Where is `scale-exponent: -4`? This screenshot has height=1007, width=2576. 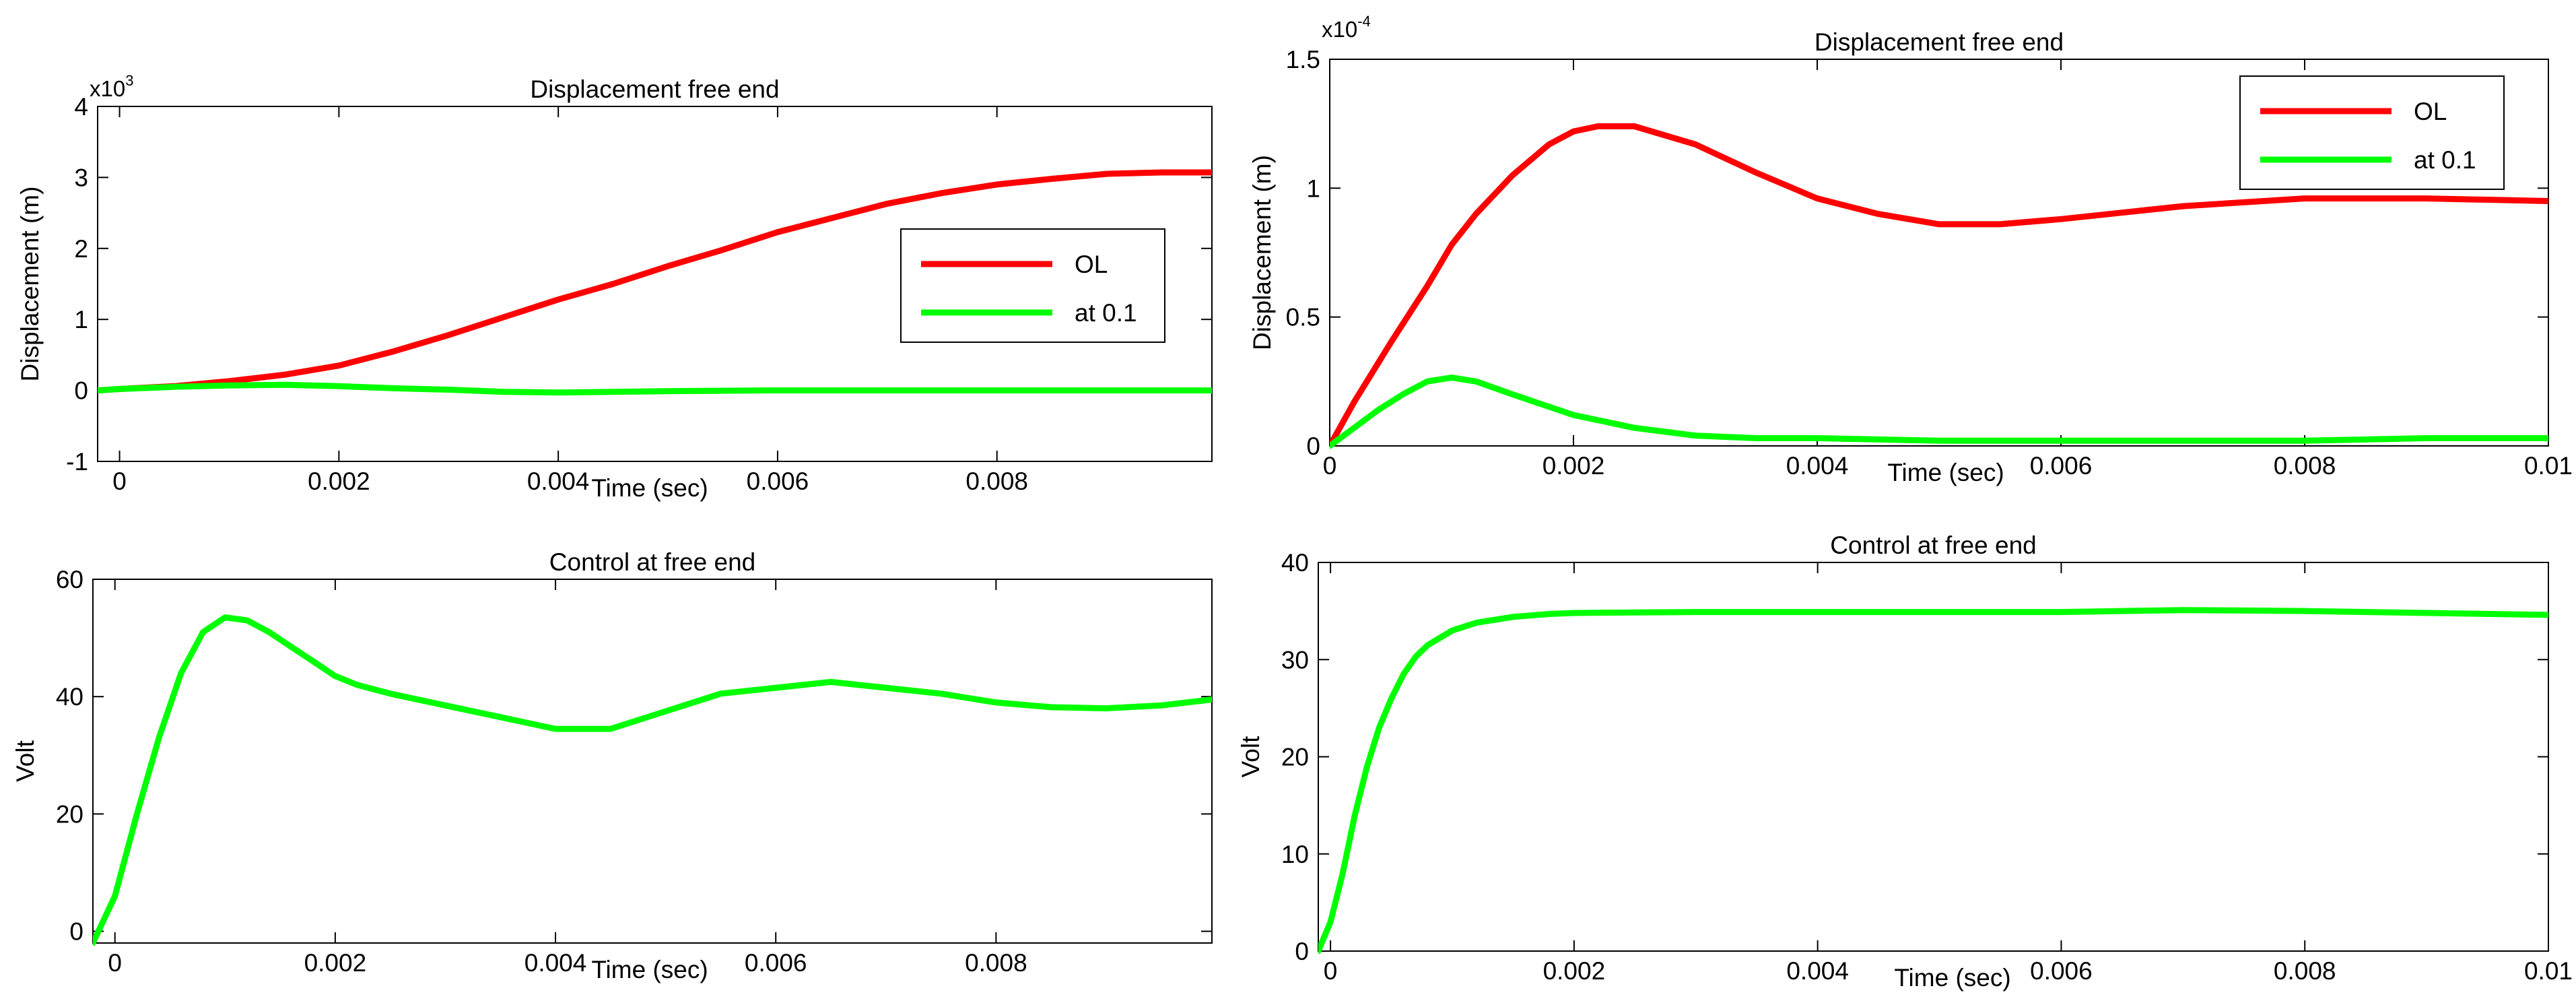 scale-exponent: -4 is located at coordinates (1364, 21).